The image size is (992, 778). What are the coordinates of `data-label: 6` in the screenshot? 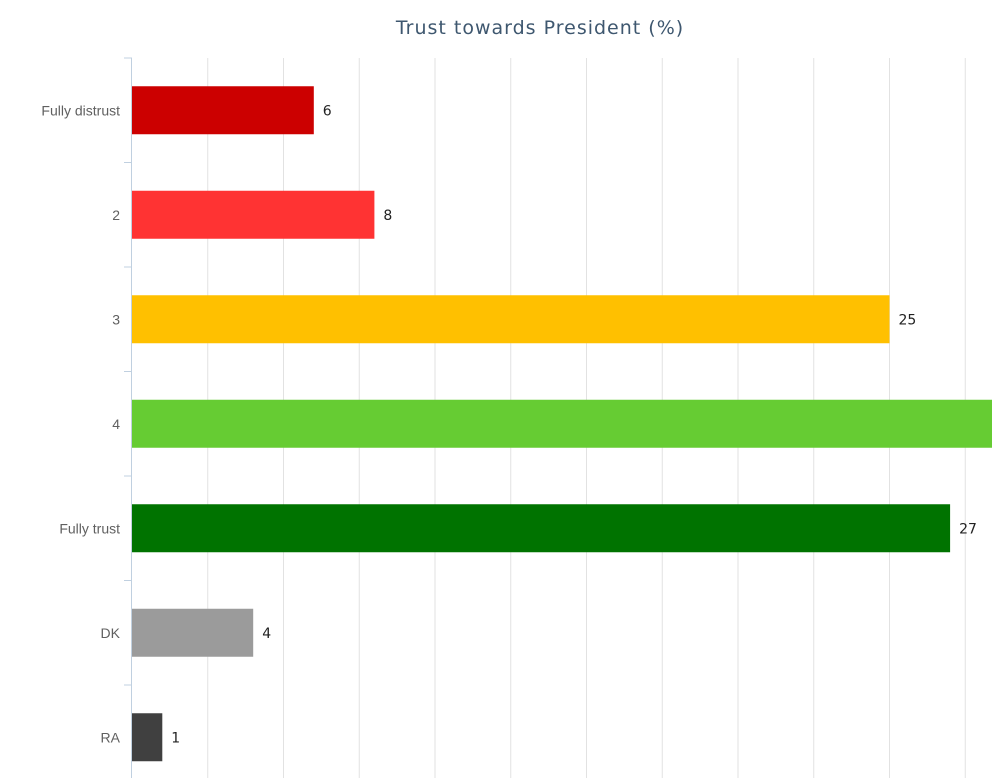 It's located at (327, 111).